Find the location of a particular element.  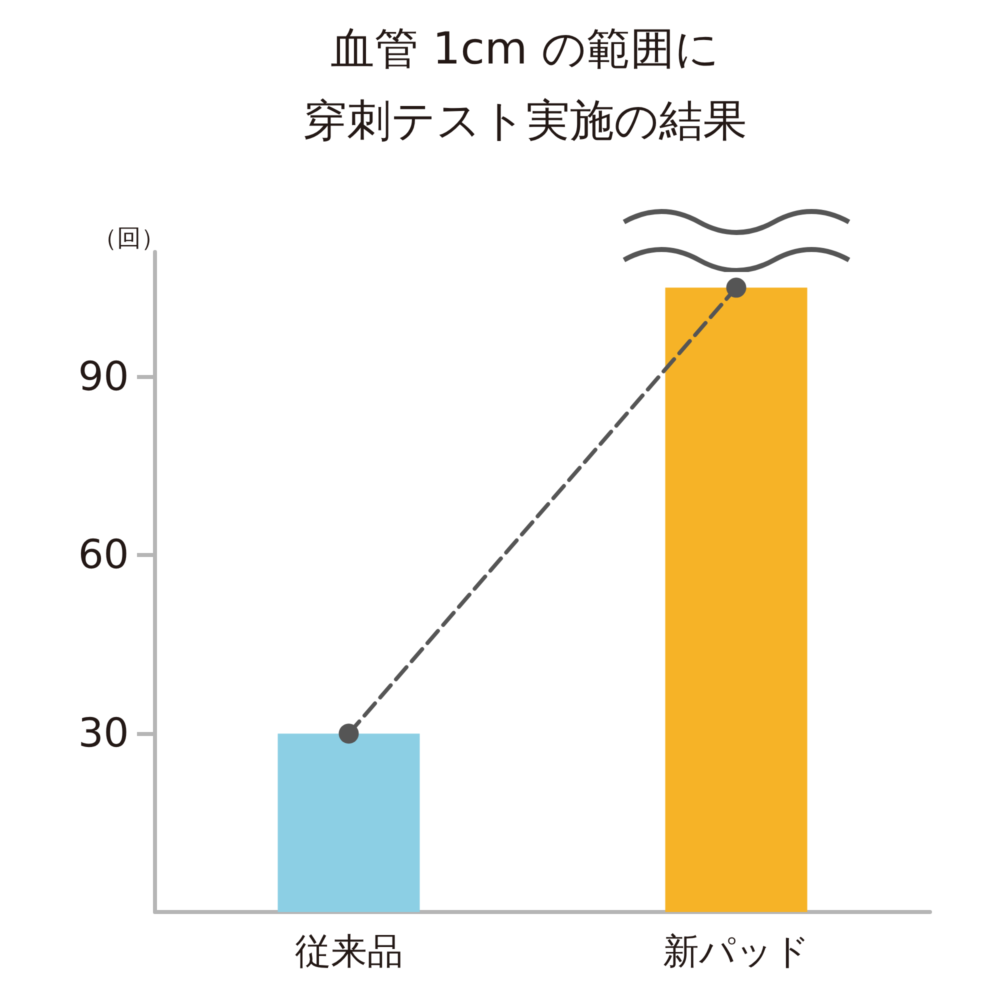

y-tick-label: 30 is located at coordinates (103, 733).